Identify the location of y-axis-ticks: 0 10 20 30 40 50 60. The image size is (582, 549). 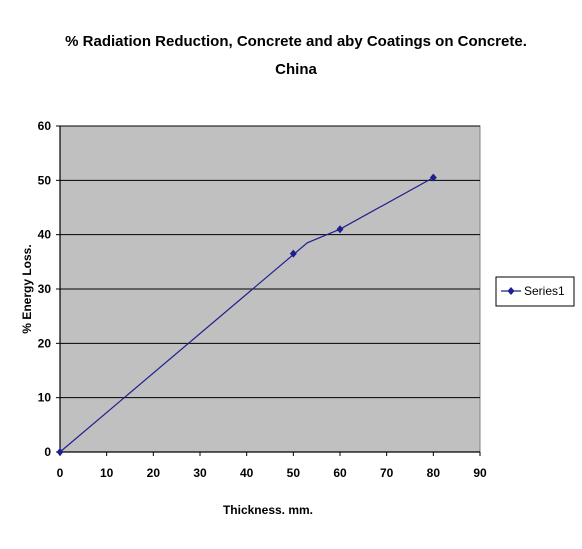
(49, 289).